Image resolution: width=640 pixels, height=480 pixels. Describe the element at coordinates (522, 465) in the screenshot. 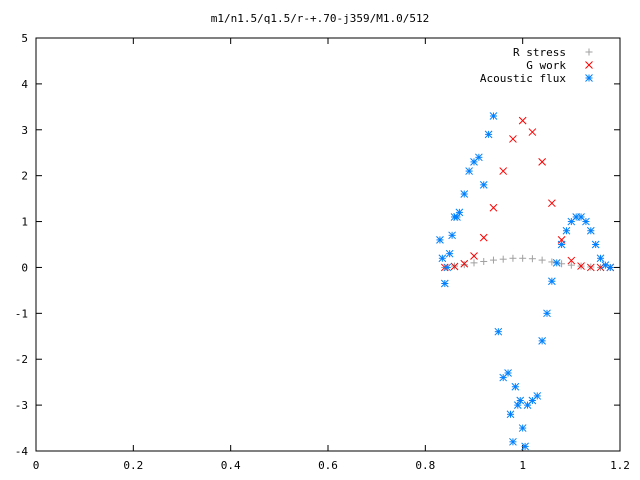

I see `x-tick-label: 1` at that location.